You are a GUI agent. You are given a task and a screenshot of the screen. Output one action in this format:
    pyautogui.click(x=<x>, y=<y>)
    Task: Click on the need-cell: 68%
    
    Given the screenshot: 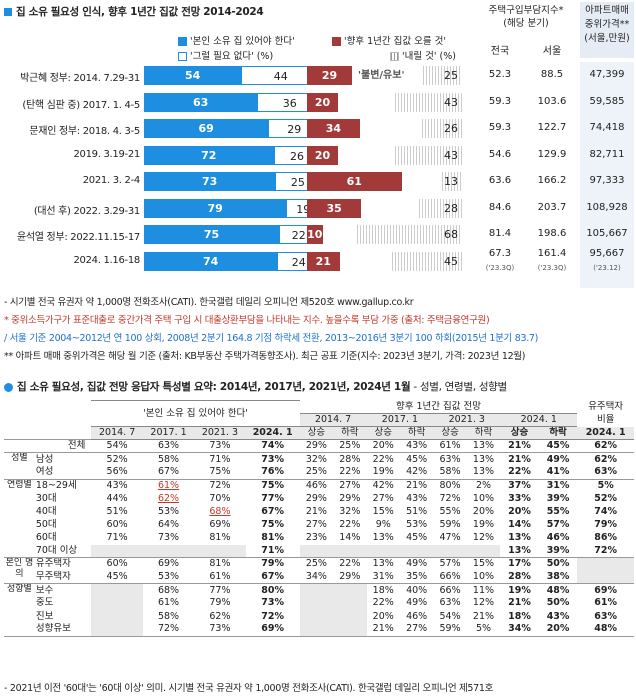 What is the action you would take?
    pyautogui.click(x=220, y=511)
    